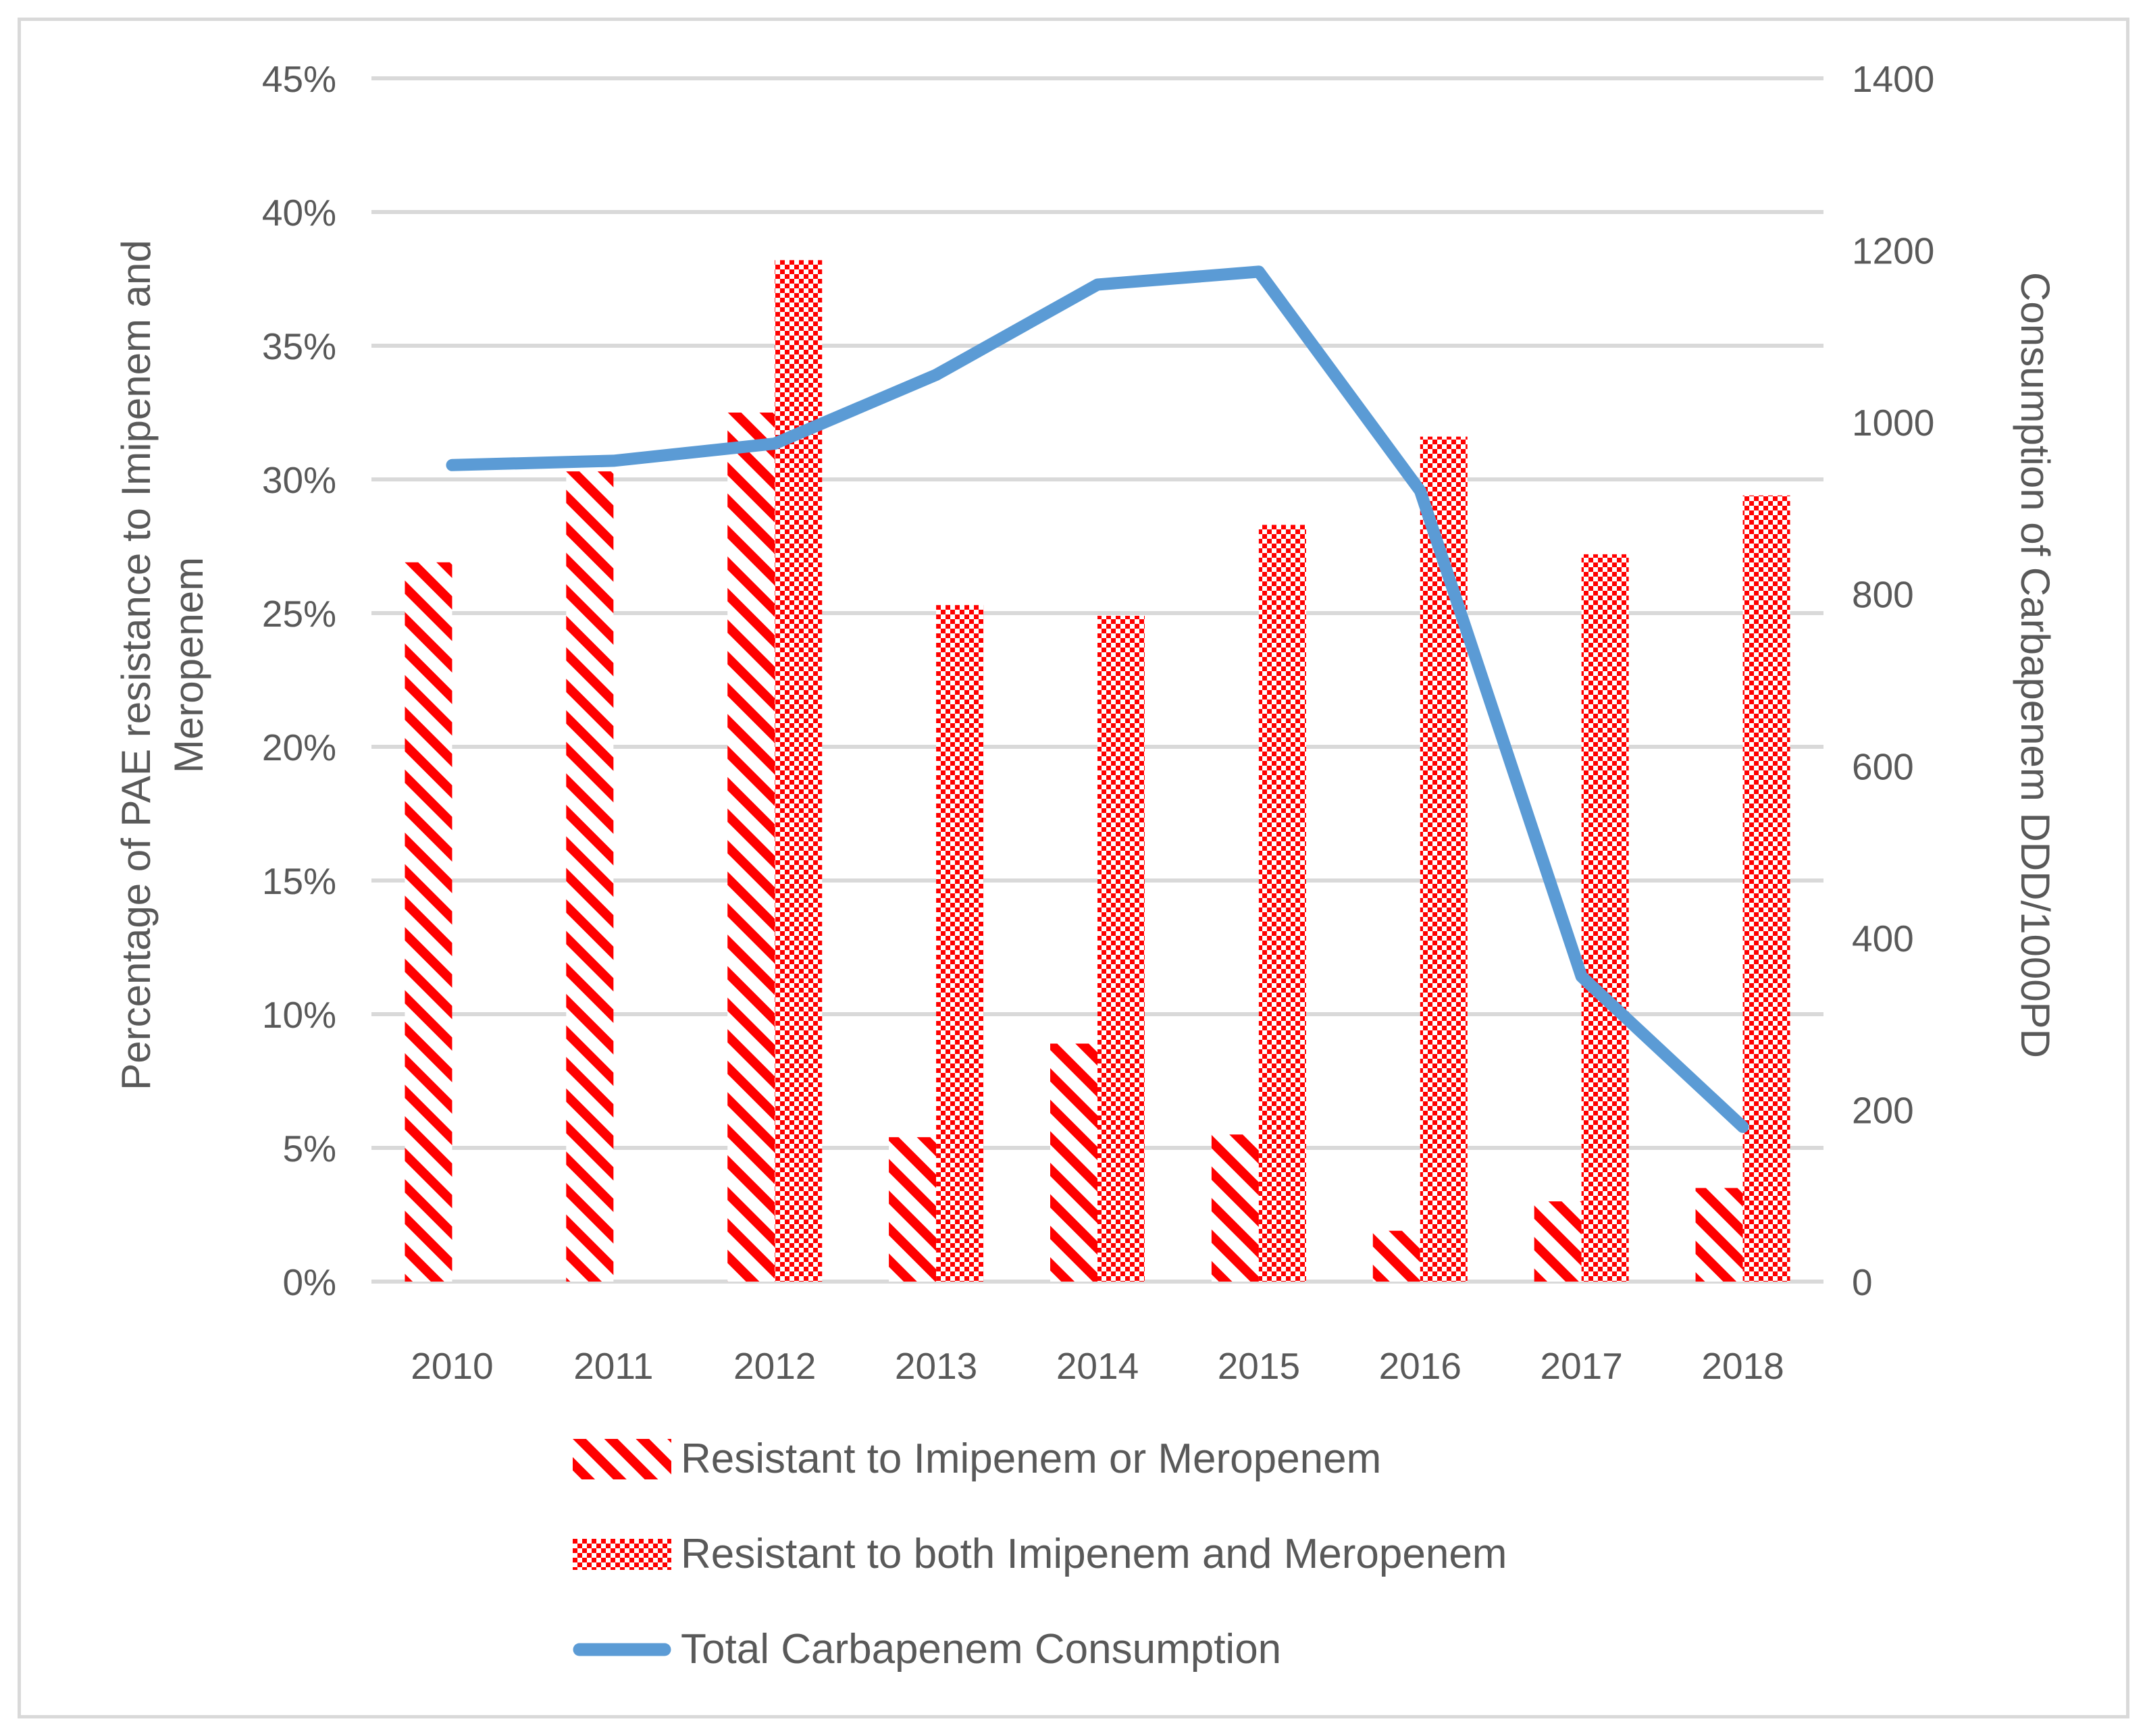  What do you see at coordinates (913, 1209) in the screenshot?
I see `bar-resistant-or-2013` at bounding box center [913, 1209].